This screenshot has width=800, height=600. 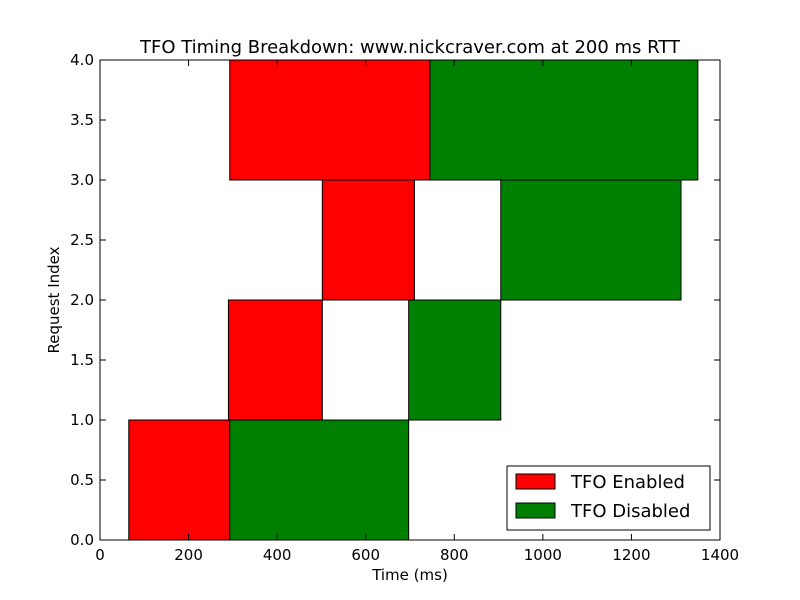 I want to click on legend-label-tfo-enabled: TFO Enabled, so click(x=627, y=482).